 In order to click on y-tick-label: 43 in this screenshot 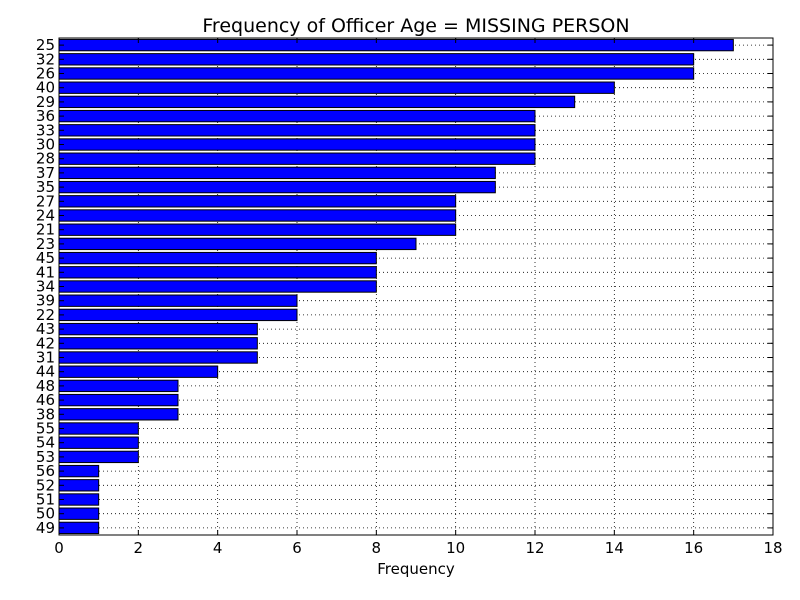, I will do `click(45, 329)`.